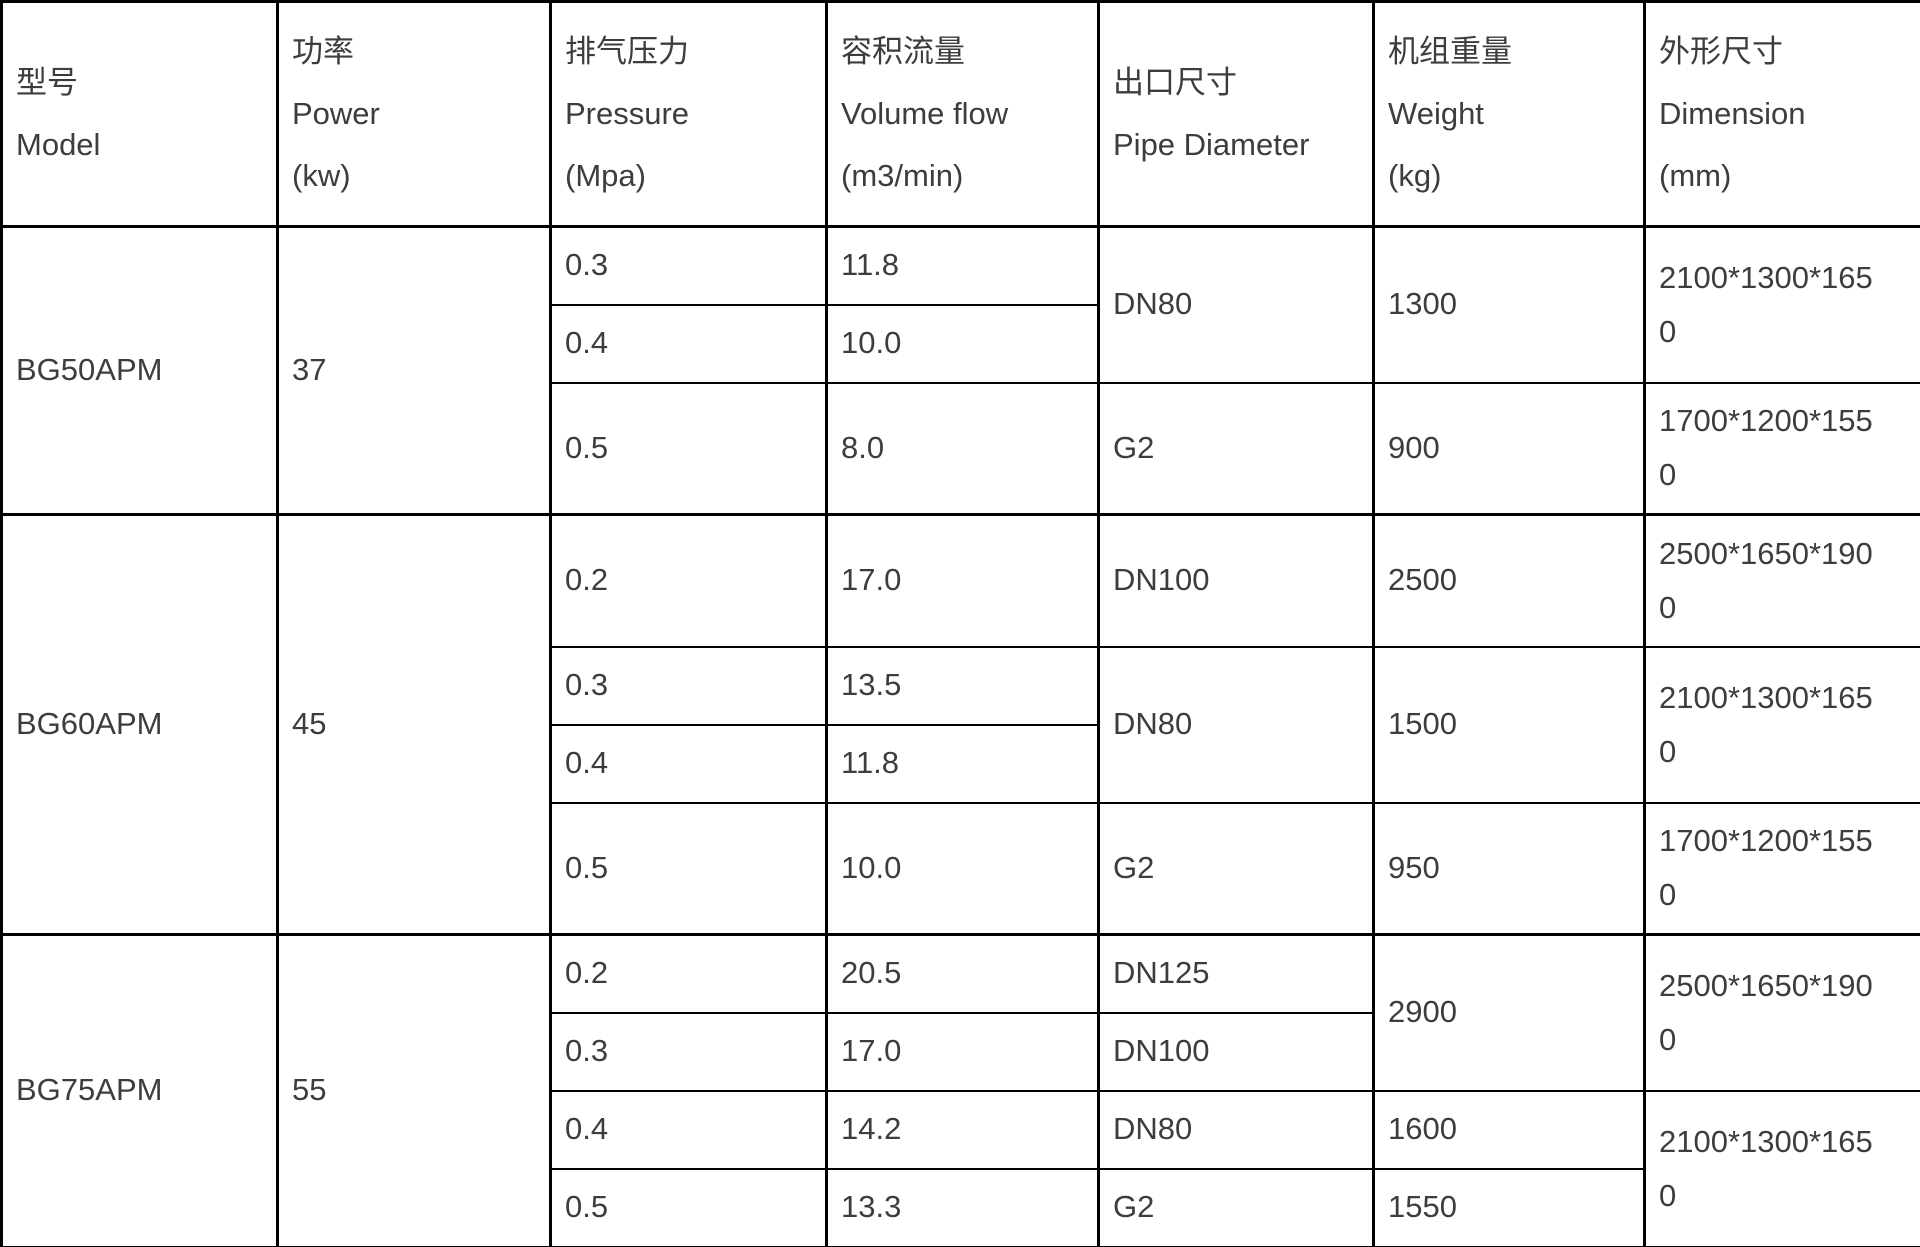  Describe the element at coordinates (58, 144) in the screenshot. I see `header-model-en: Model` at that location.